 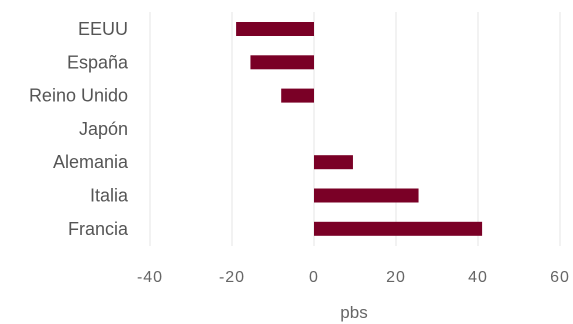 I want to click on category-label: España, so click(x=98, y=62).